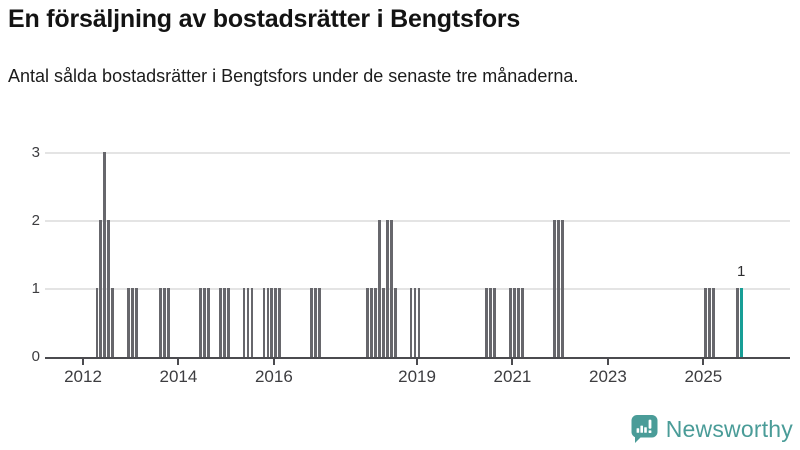  Describe the element at coordinates (35, 356) in the screenshot. I see `y-axis-label: 0` at that location.